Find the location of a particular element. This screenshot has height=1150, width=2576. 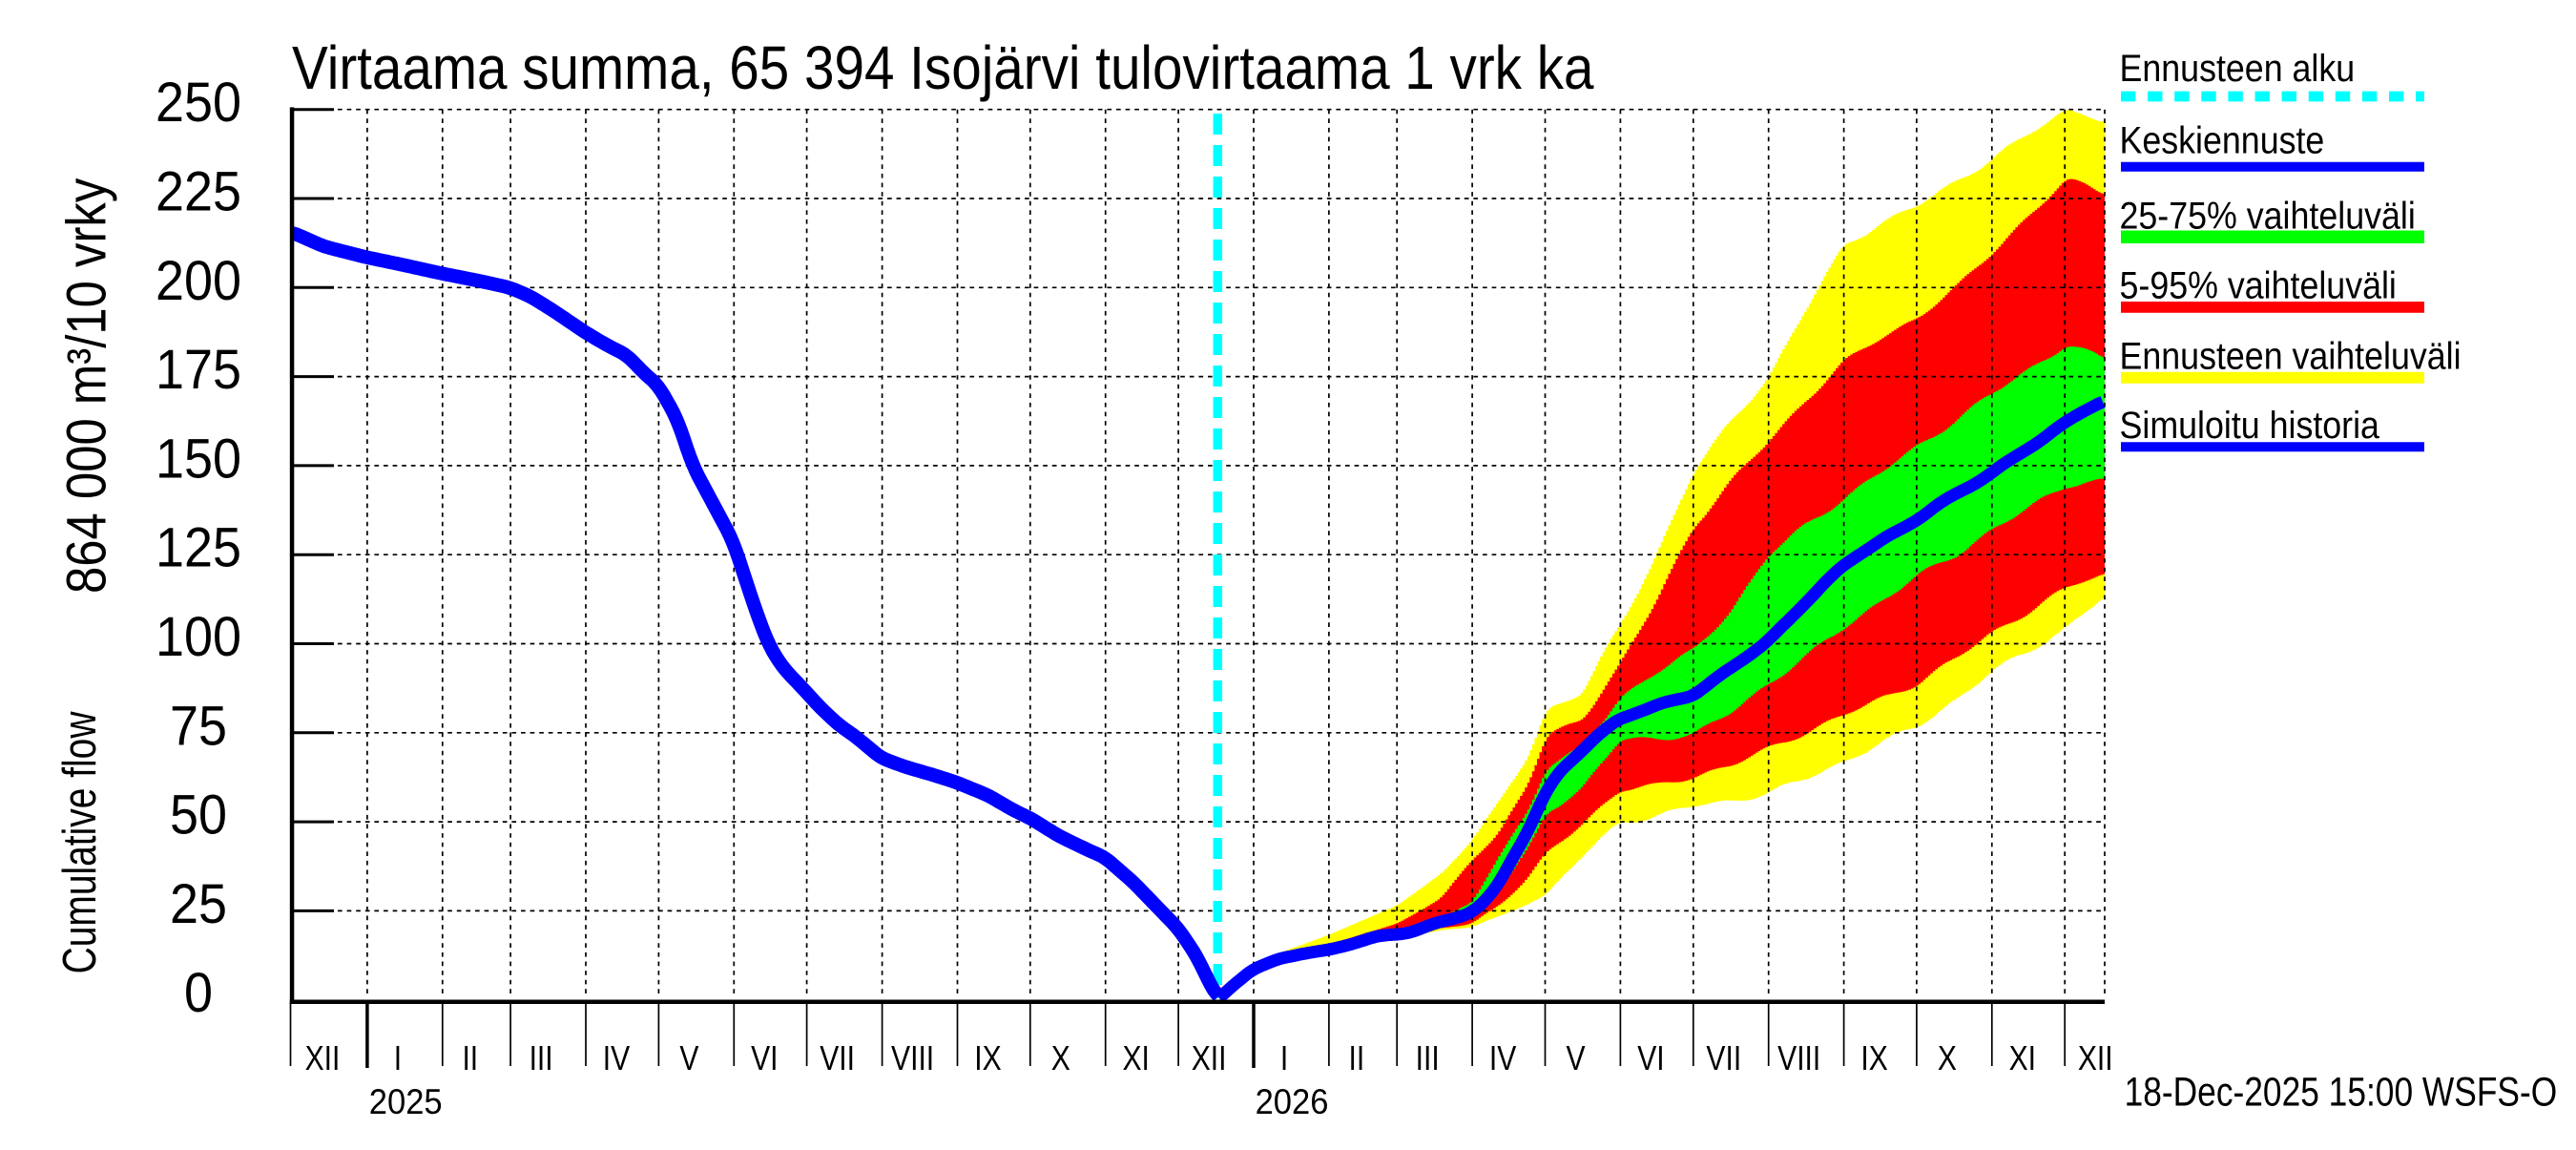

svg-text: 125 is located at coordinates (198, 547).